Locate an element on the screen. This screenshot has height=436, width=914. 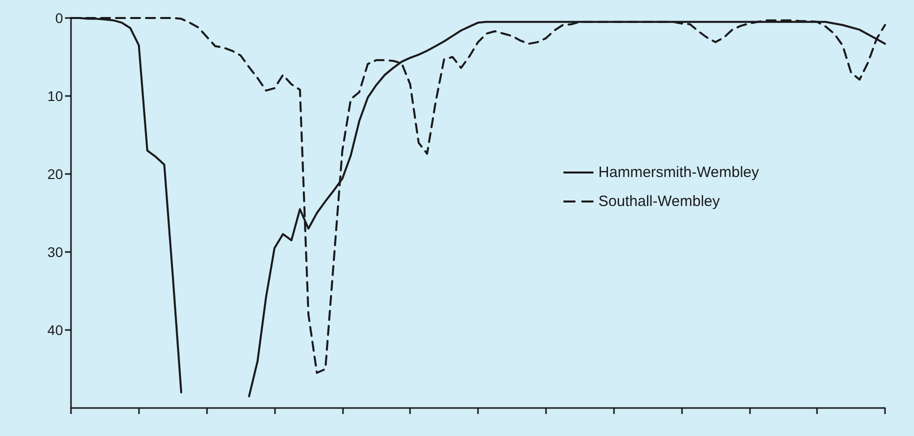
legend-label: Southall-Wembley is located at coordinates (659, 201).